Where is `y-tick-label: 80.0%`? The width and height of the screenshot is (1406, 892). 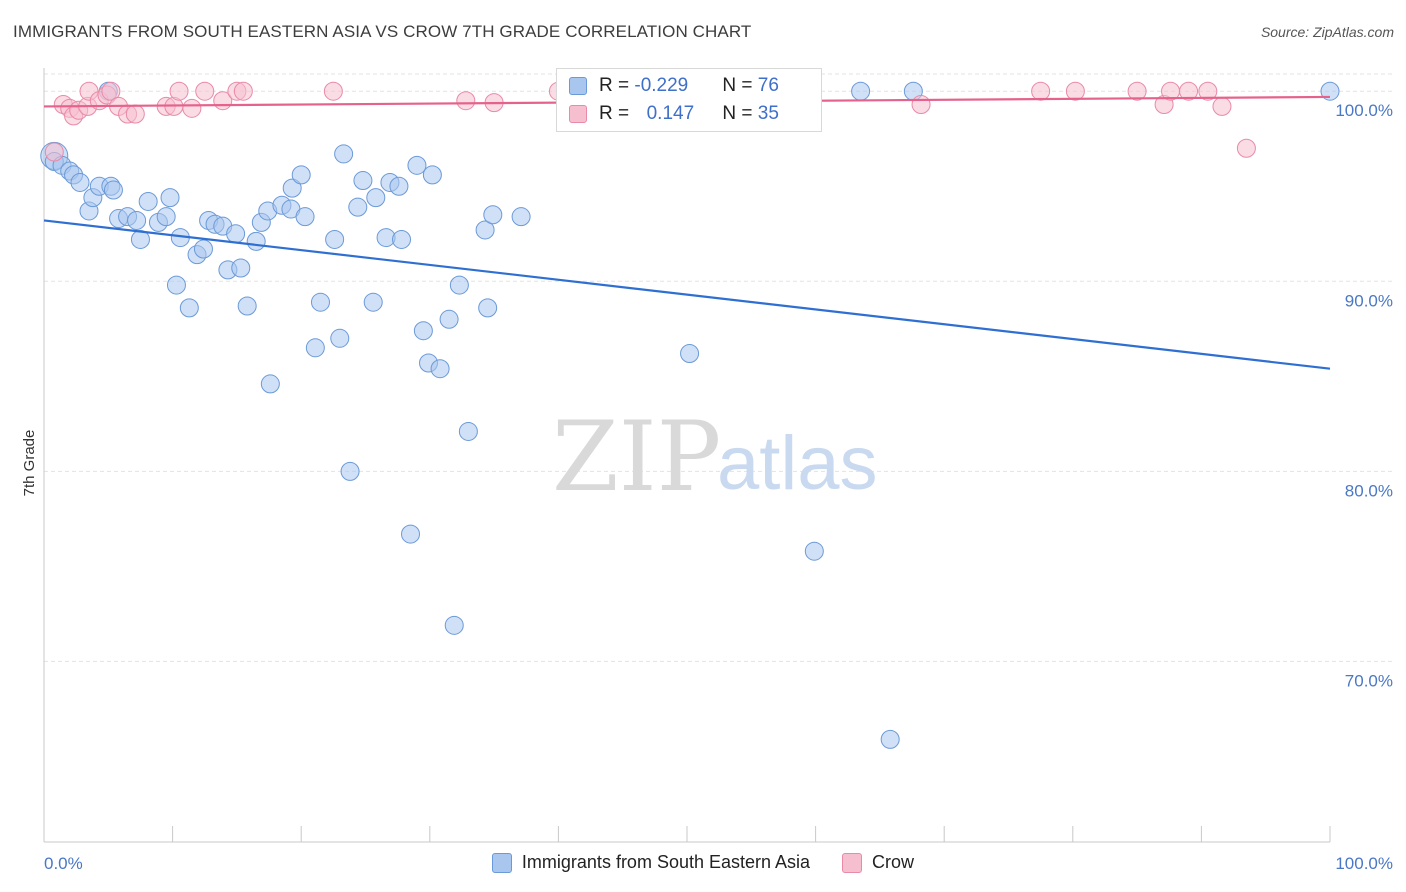
y-tick-label: 80.0% is located at coordinates (1369, 490).